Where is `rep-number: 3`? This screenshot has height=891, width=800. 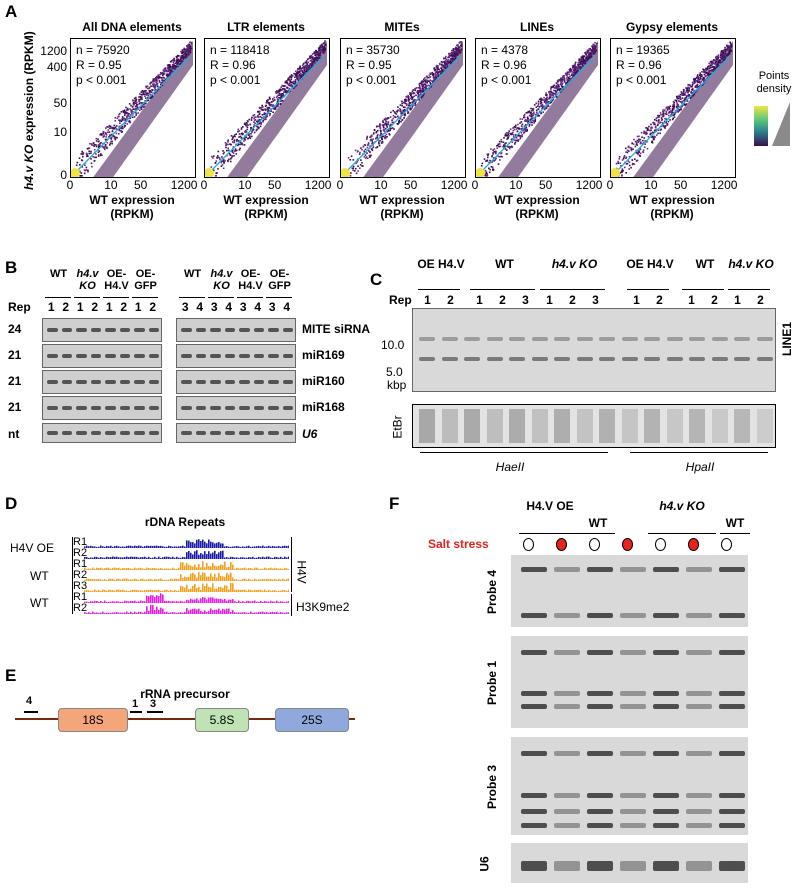
rep-number: 3 is located at coordinates (214, 307).